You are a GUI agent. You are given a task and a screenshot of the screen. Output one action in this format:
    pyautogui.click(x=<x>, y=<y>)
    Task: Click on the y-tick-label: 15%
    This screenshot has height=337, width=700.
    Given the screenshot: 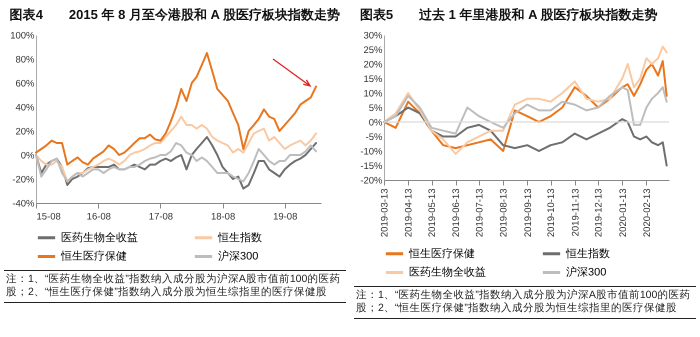 What is the action you would take?
    pyautogui.click(x=373, y=79)
    